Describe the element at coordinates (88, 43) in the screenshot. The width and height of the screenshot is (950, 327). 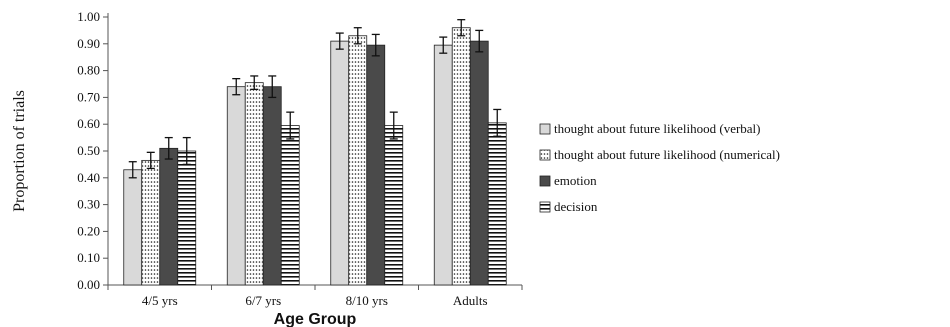
I see `y-tick-label: 0.90` at that location.